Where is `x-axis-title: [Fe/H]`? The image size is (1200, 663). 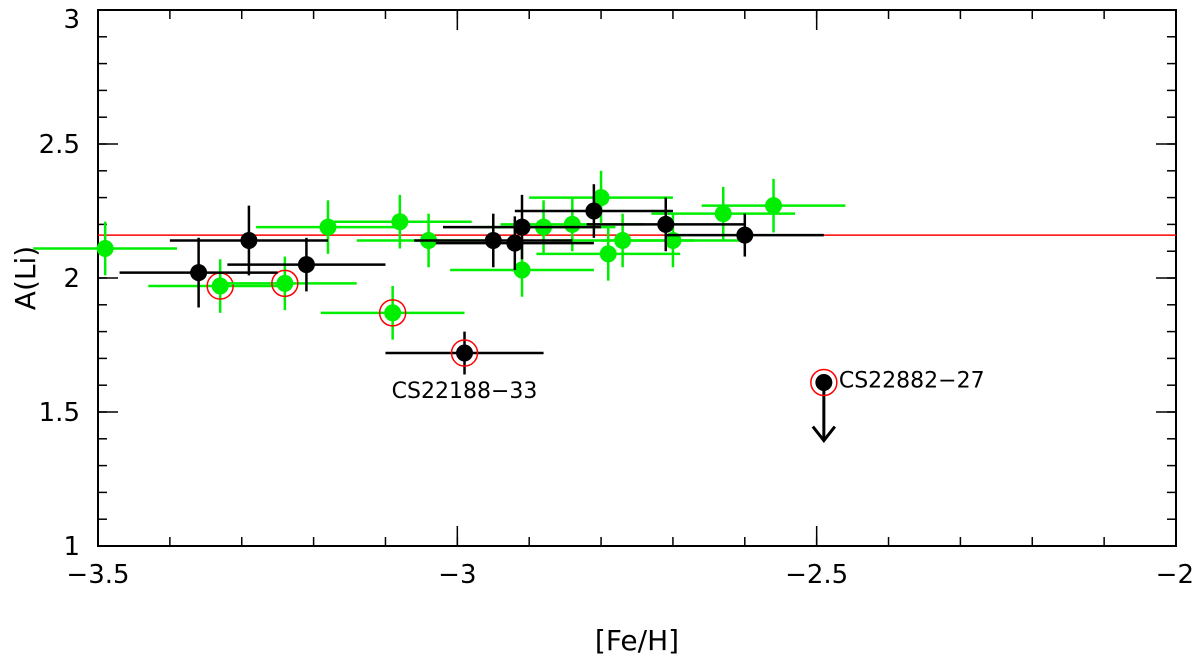 x-axis-title: [Fe/H] is located at coordinates (637, 640).